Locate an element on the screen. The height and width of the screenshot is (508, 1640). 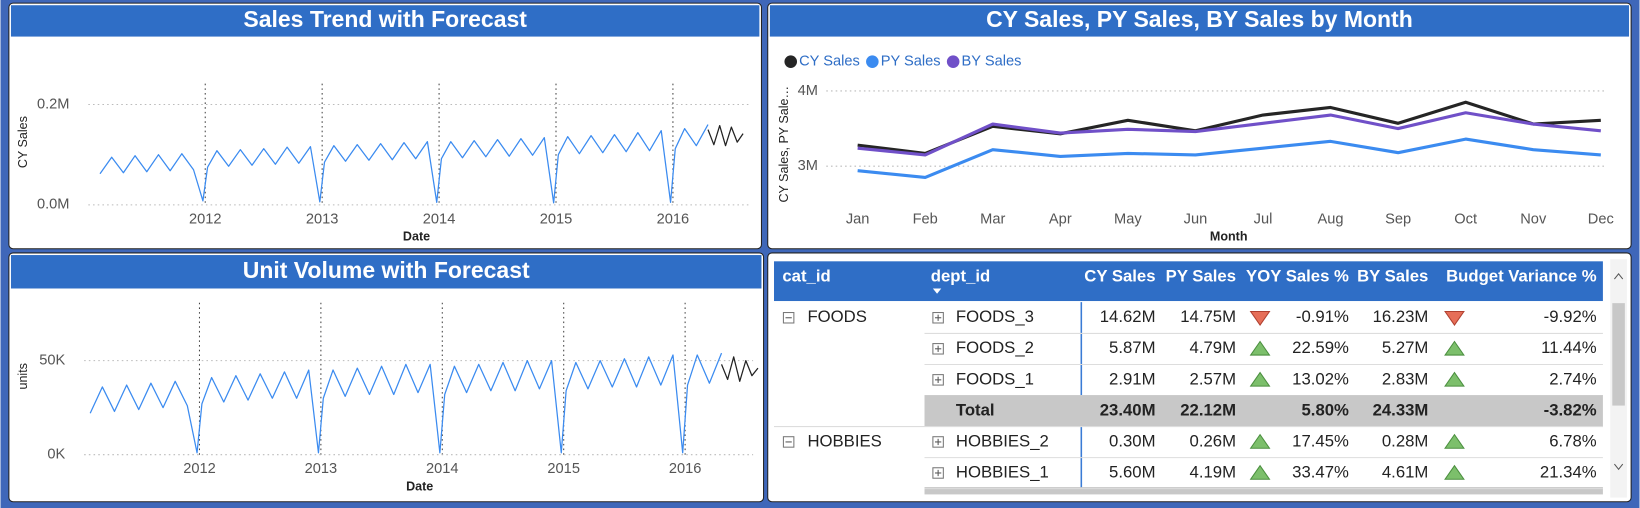
x-tick-label: Sep is located at coordinates (1398, 219).